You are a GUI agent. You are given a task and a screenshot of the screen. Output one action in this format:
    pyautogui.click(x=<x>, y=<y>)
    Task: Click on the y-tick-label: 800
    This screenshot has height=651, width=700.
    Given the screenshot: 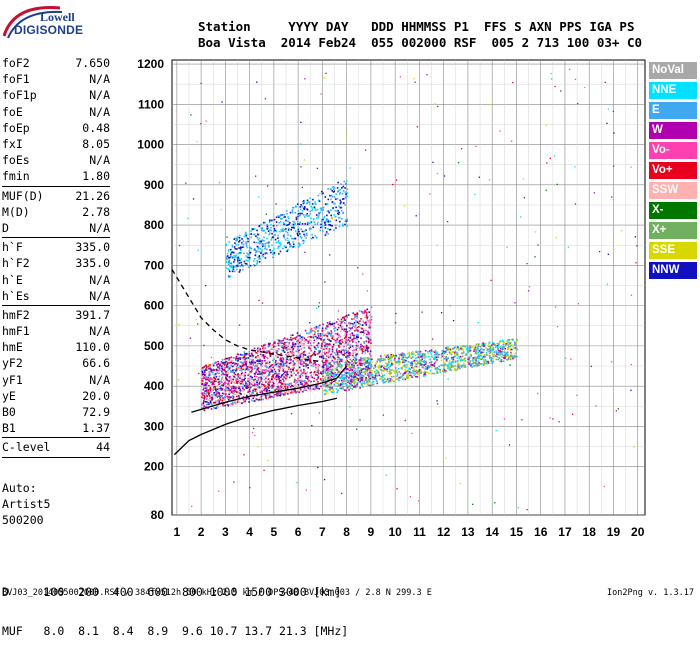 What is the action you would take?
    pyautogui.click(x=154, y=225)
    